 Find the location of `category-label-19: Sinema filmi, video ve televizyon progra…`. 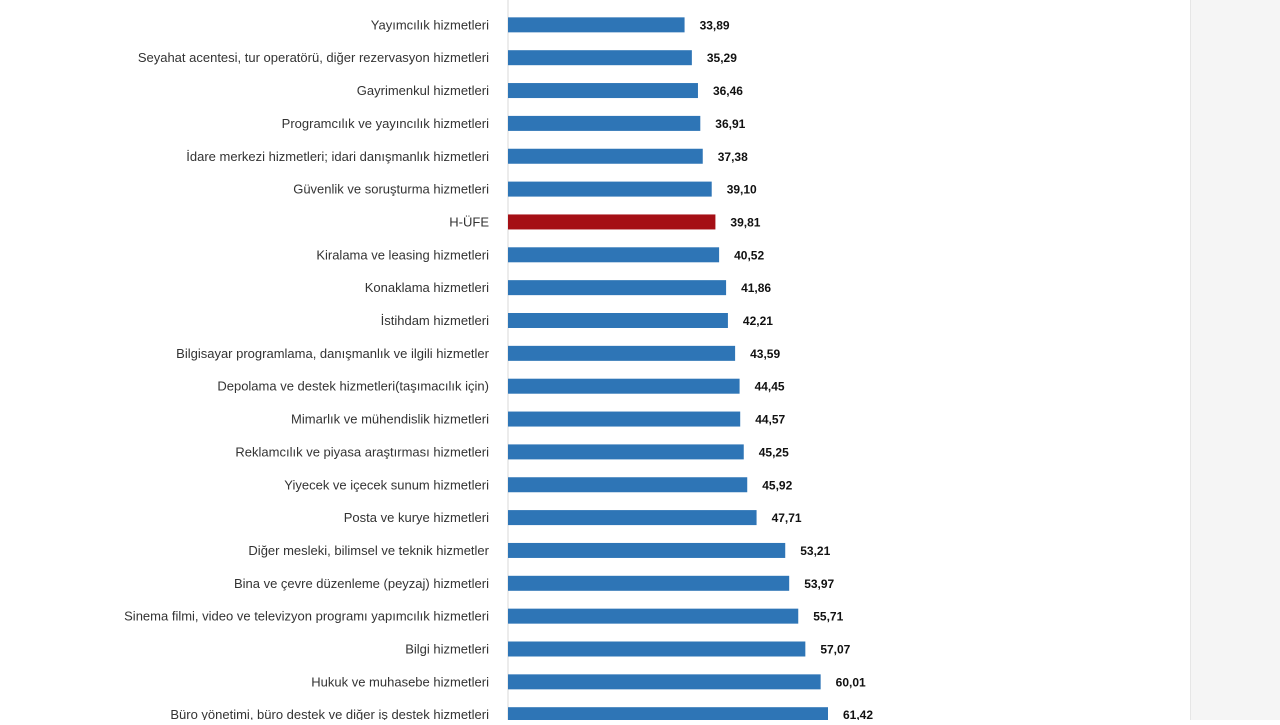

category-label-19: Sinema filmi, video ve televizyon progra… is located at coordinates (306, 616).